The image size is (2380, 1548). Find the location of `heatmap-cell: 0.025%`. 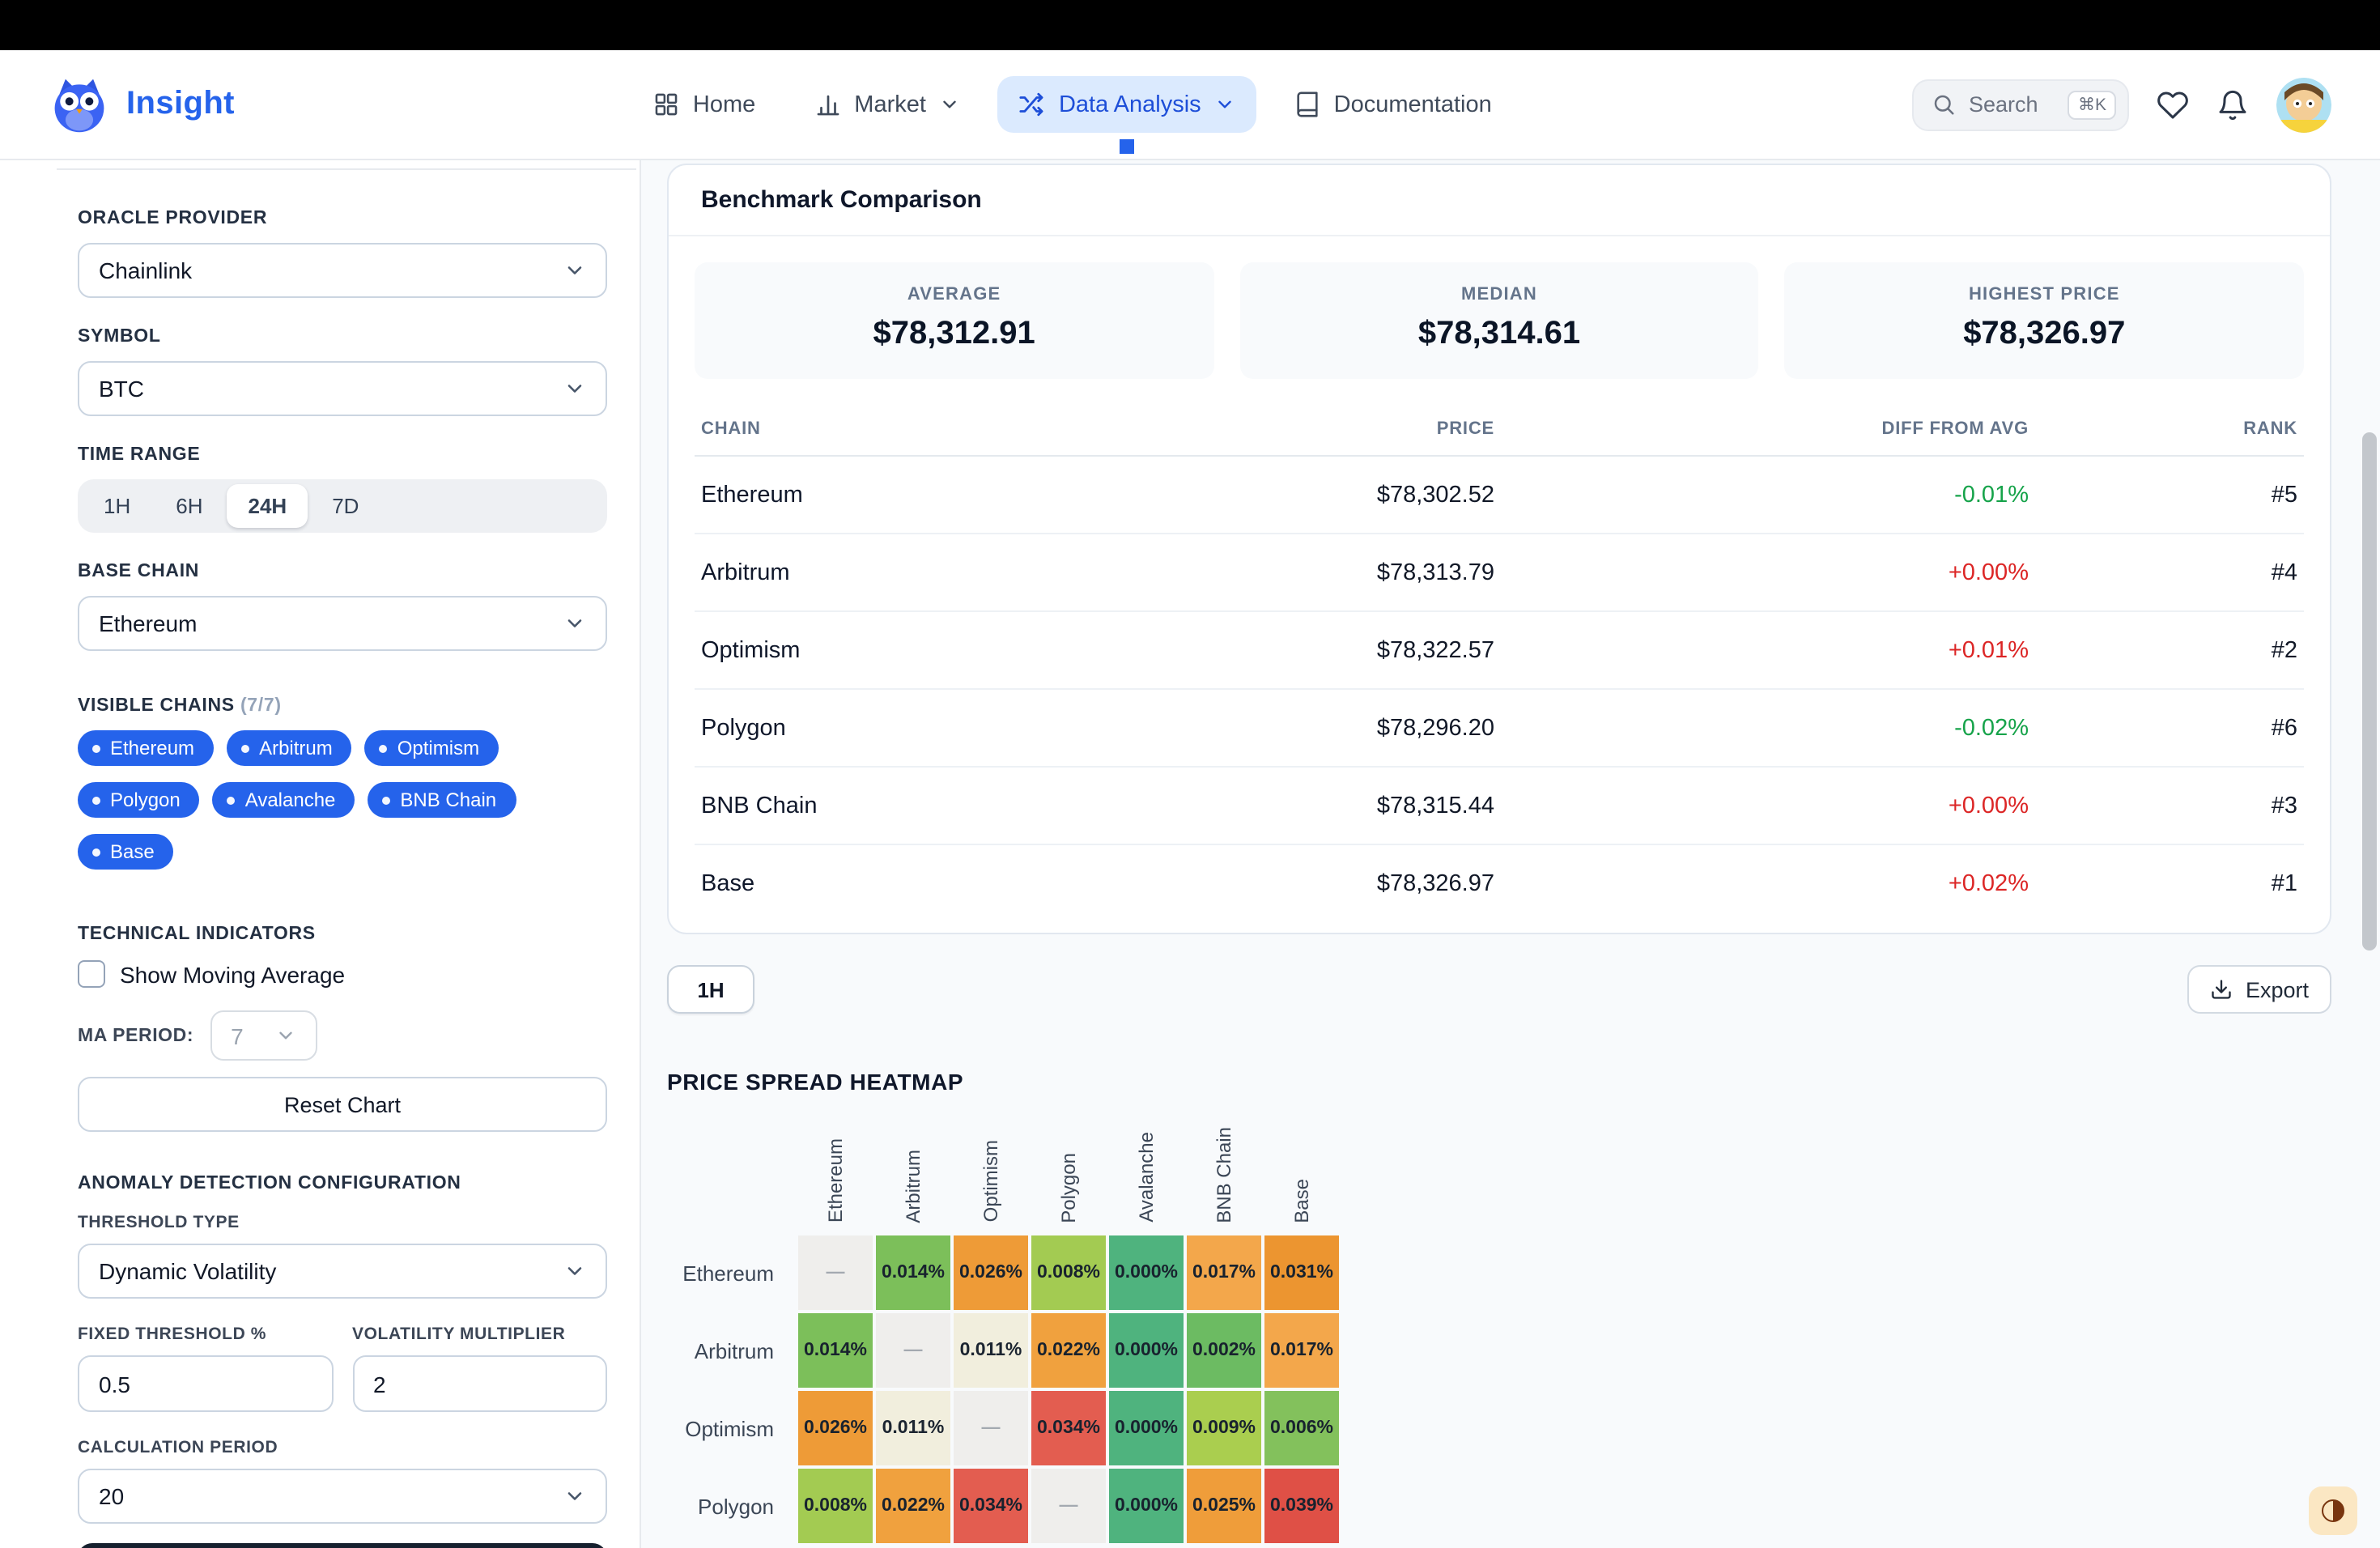

heatmap-cell: 0.025% is located at coordinates (1224, 1506).